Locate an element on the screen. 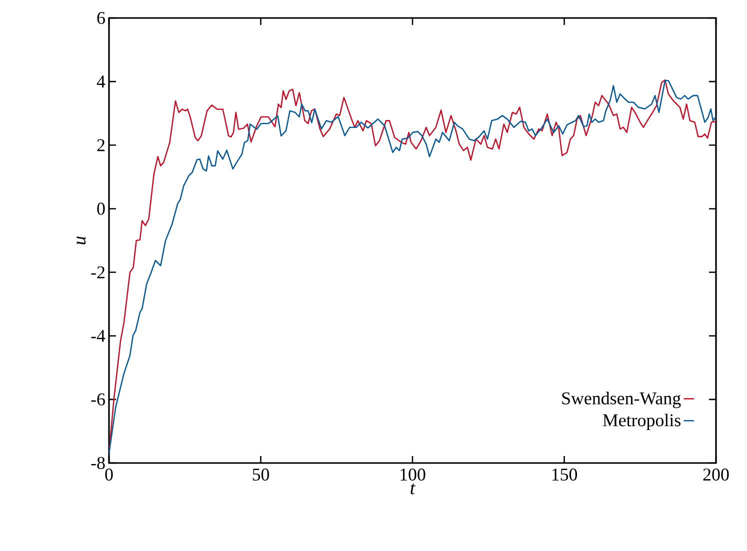  x-tick-label: 150 is located at coordinates (565, 474).